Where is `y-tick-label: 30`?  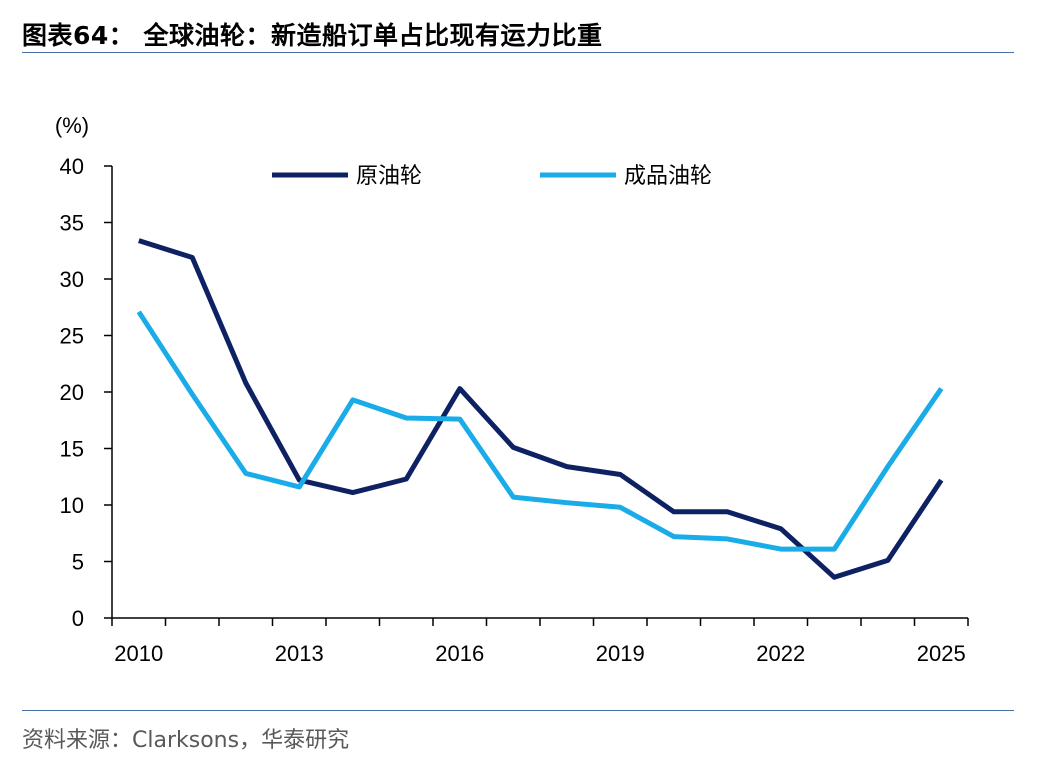 y-tick-label: 30 is located at coordinates (72, 279).